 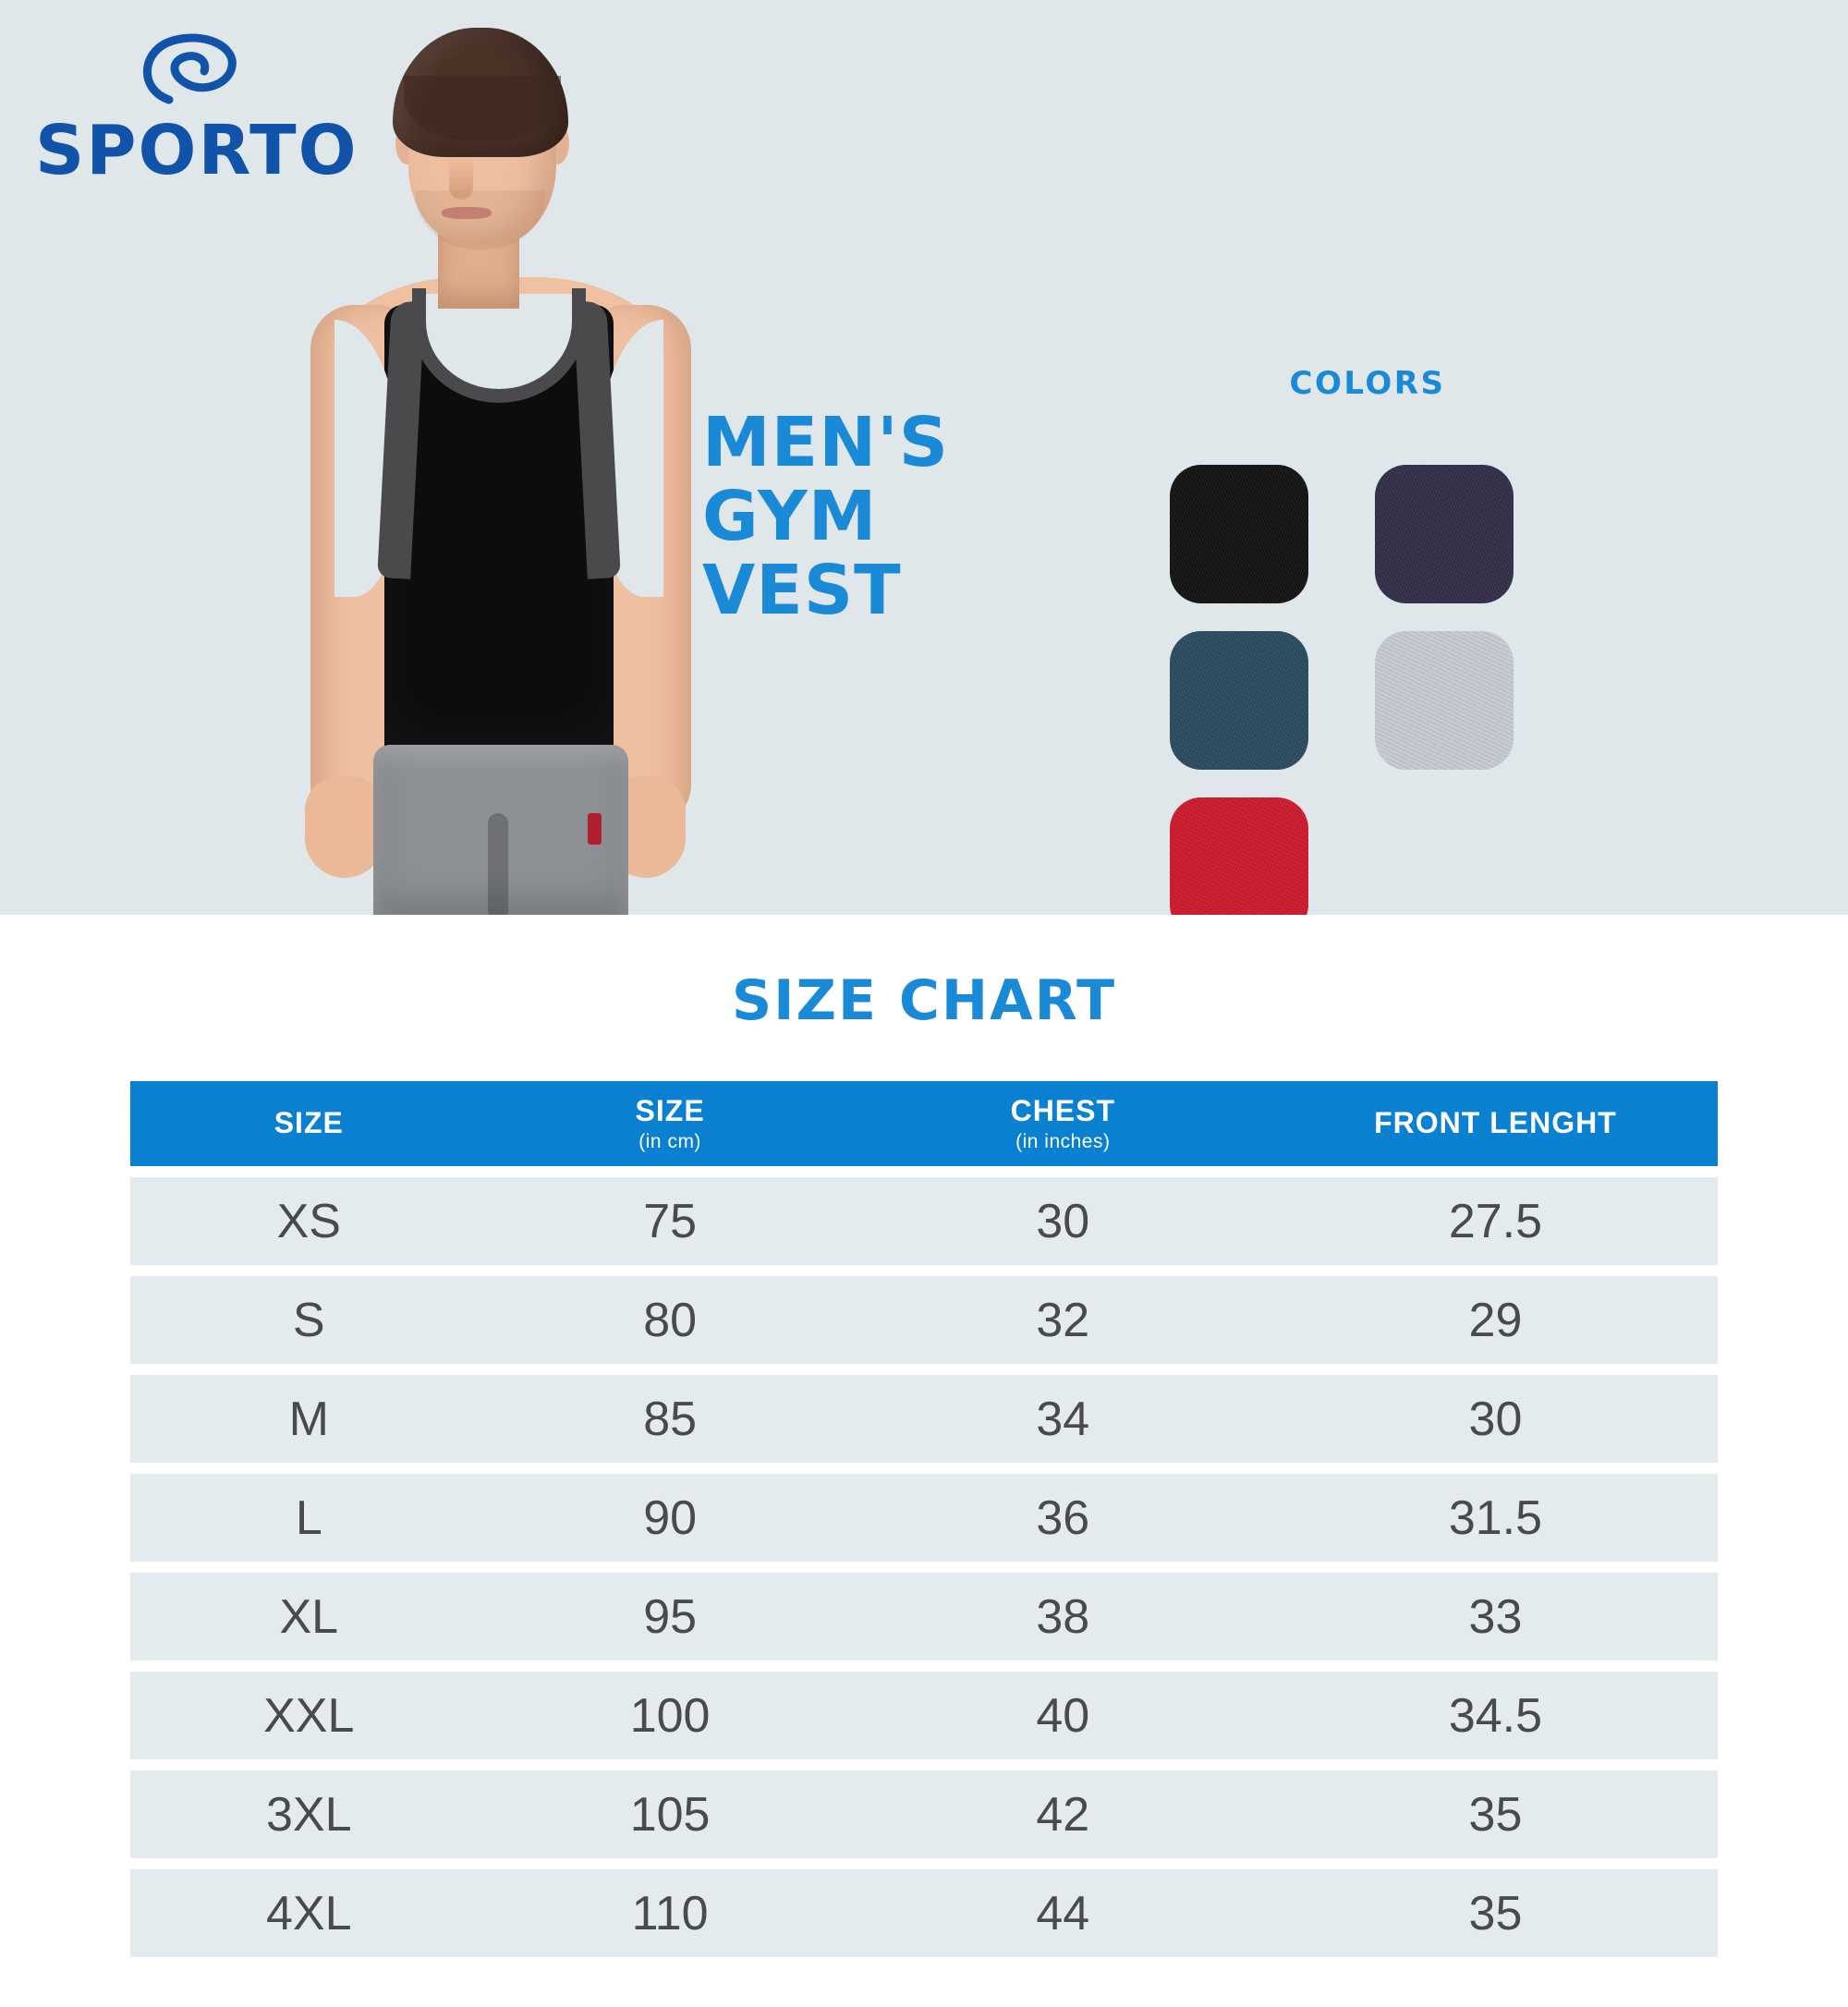 I want to click on column-header-size: SIZE, so click(x=309, y=1124).